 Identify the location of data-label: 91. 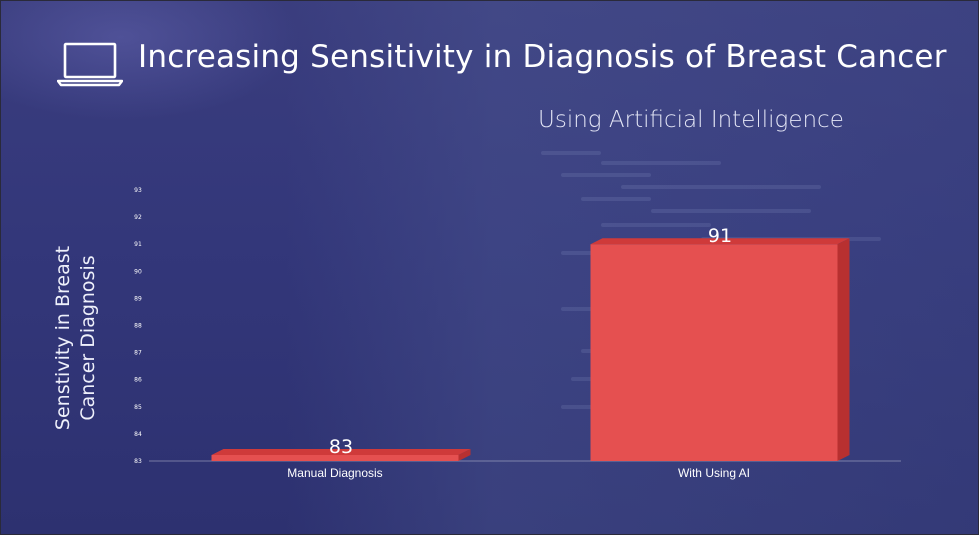
(720, 236).